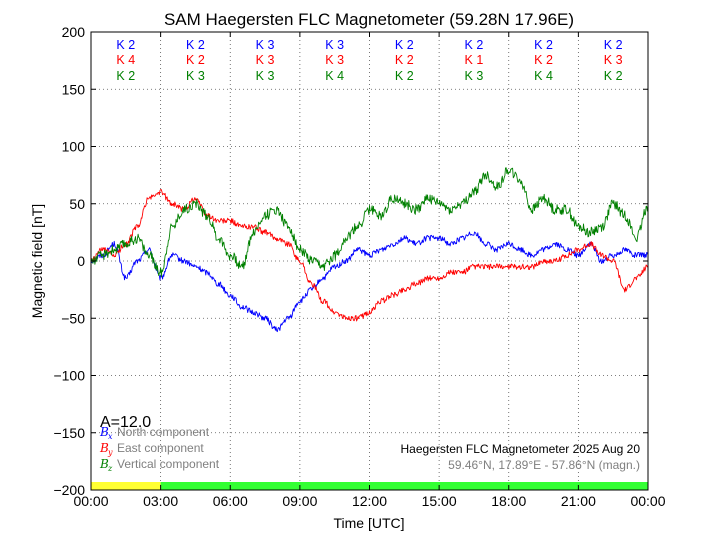 The height and width of the screenshot is (540, 720). What do you see at coordinates (369, 282) in the screenshot?
I see `series-north-component` at bounding box center [369, 282].